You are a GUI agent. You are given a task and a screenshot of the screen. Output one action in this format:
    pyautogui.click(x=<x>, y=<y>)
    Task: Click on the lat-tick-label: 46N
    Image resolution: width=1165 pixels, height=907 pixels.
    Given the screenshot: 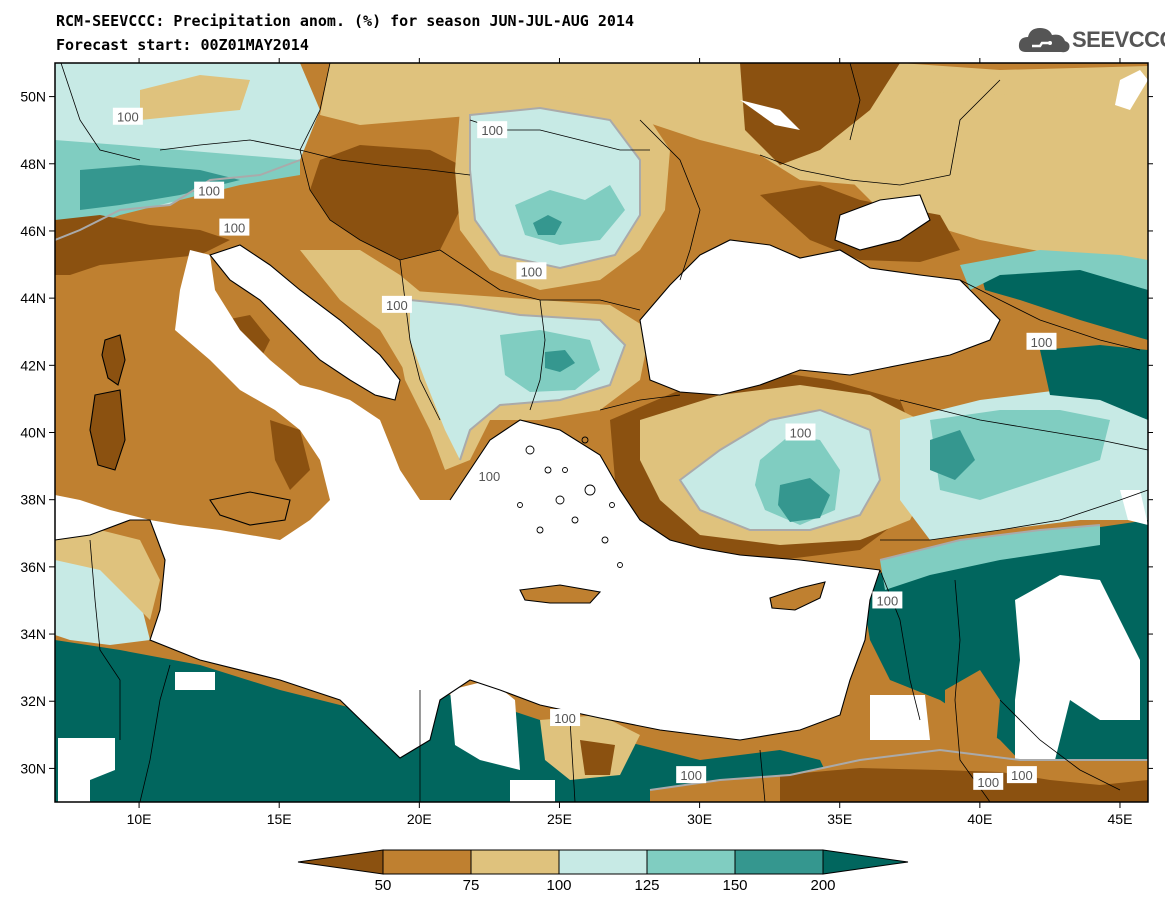 What is the action you would take?
    pyautogui.click(x=33, y=231)
    